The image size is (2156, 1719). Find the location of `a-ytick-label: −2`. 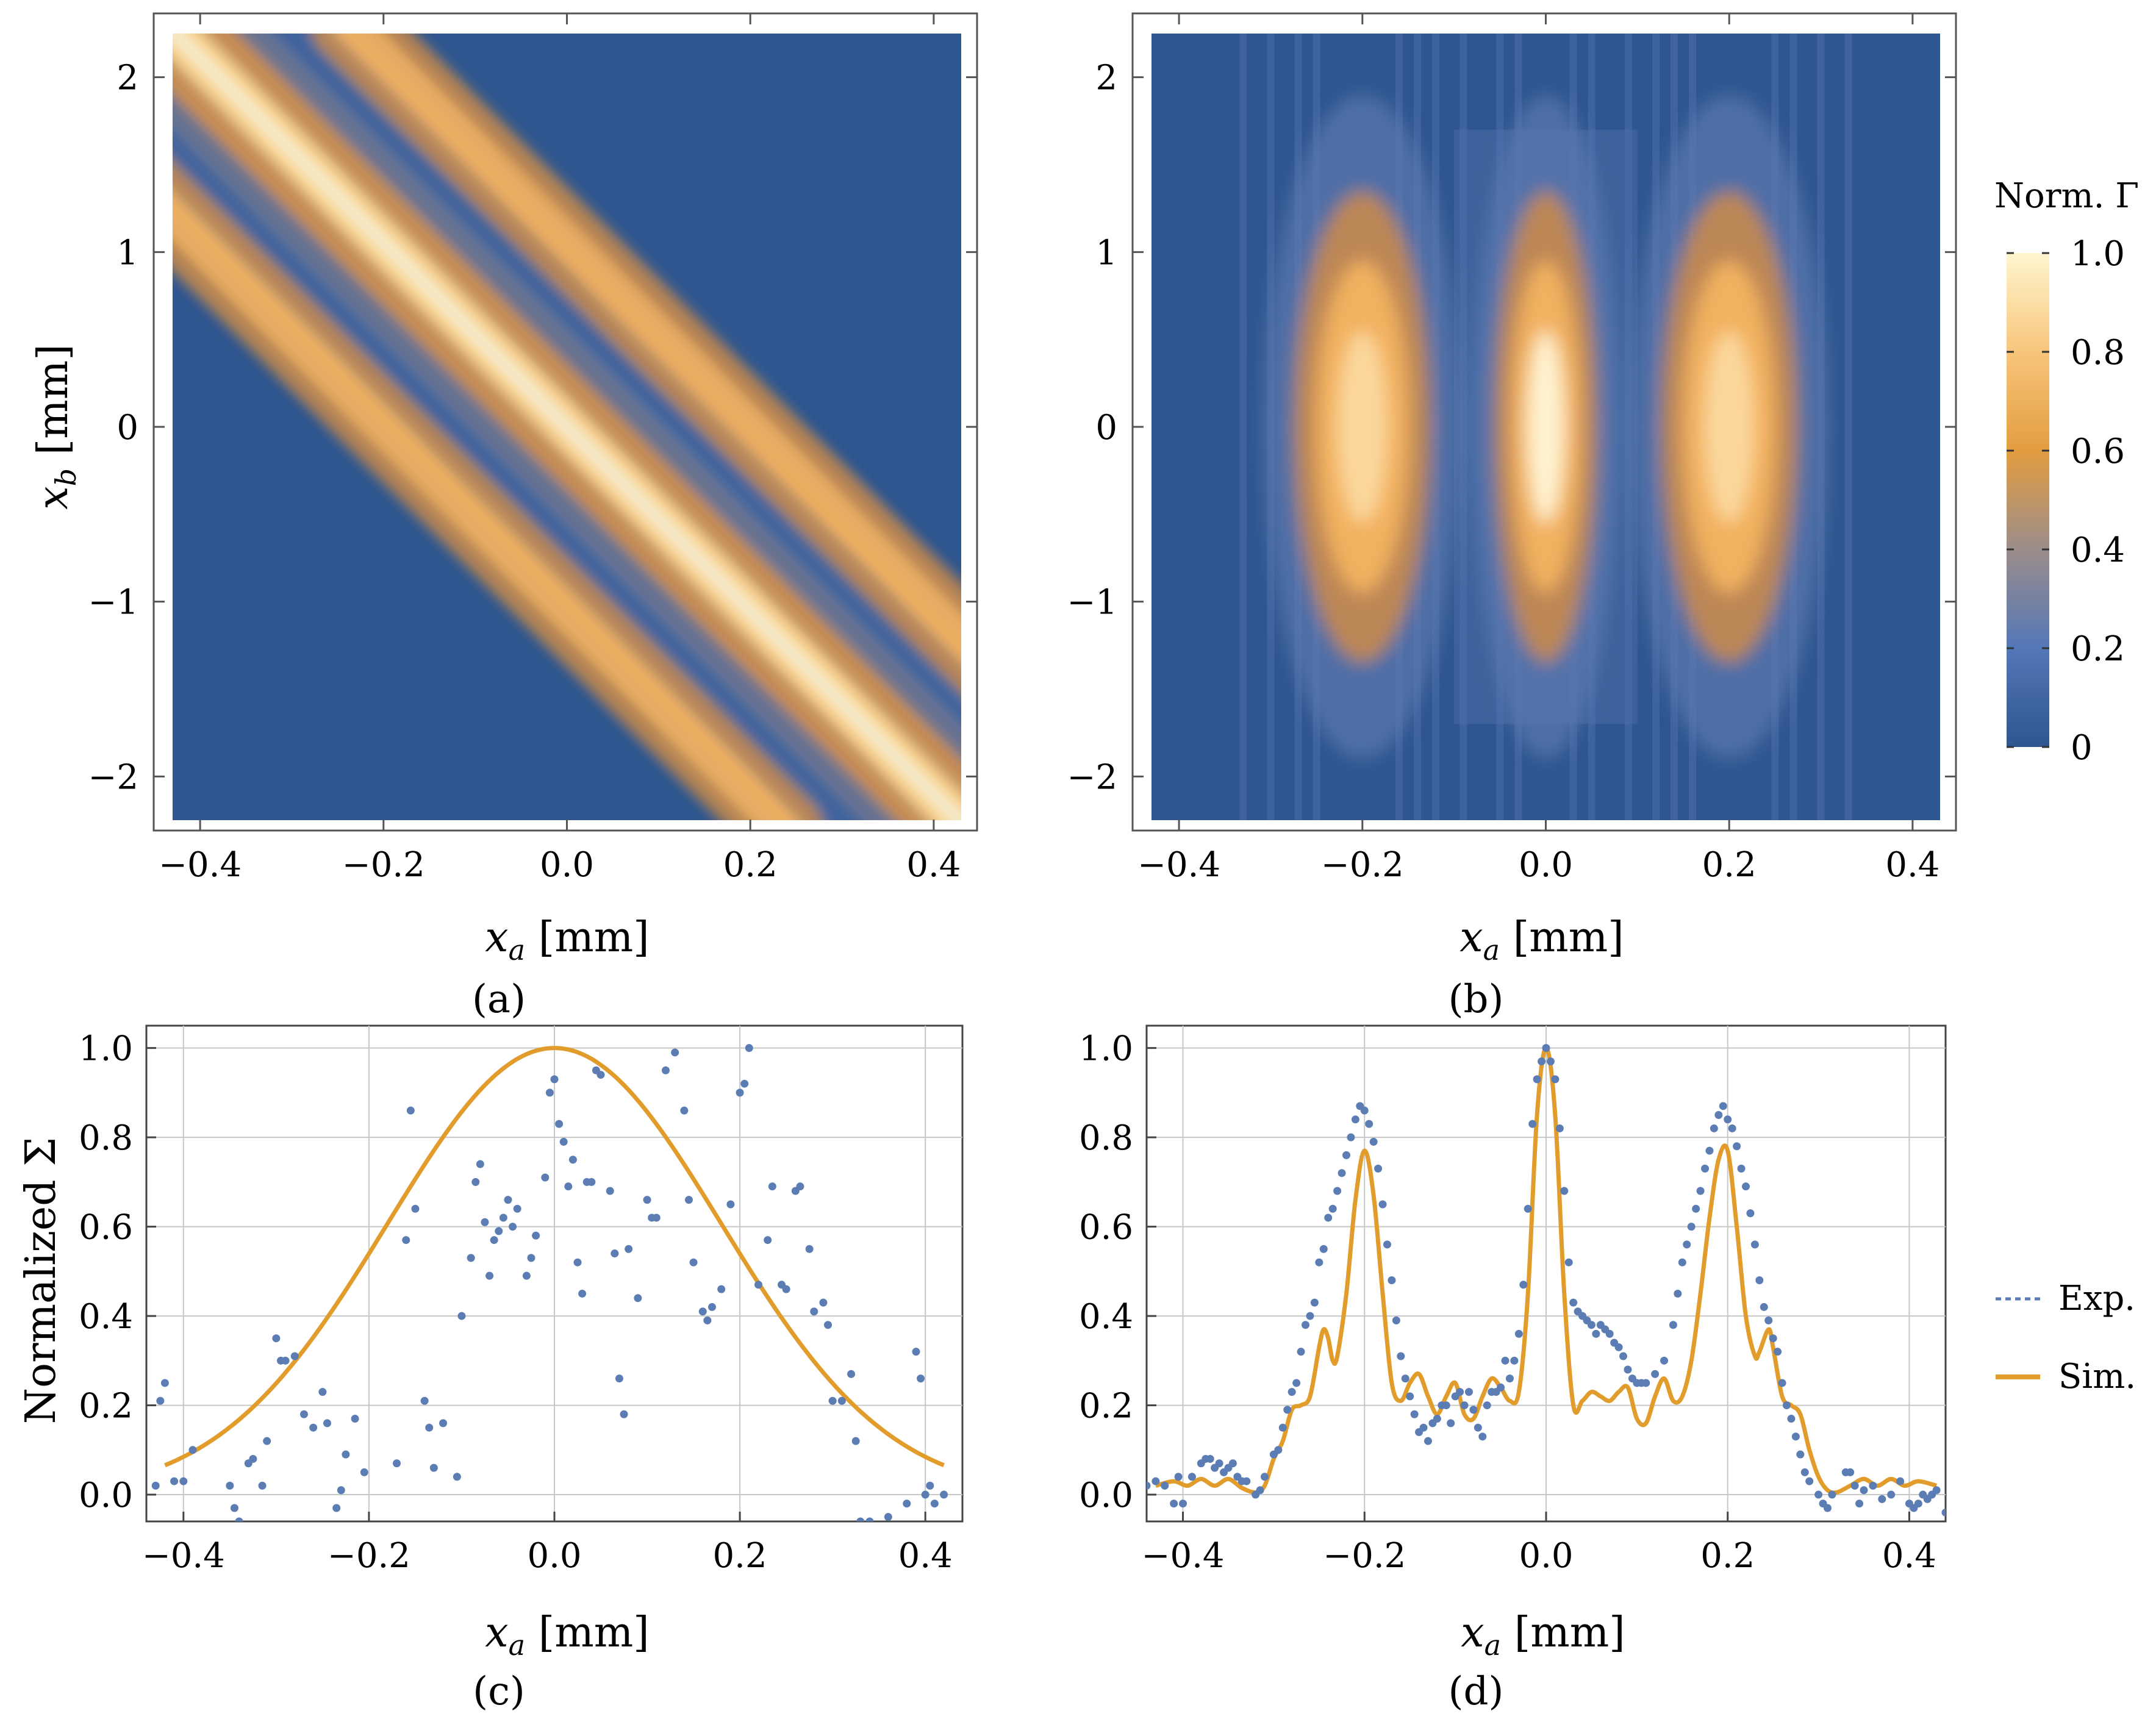

a-ytick-label: −2 is located at coordinates (113, 777).